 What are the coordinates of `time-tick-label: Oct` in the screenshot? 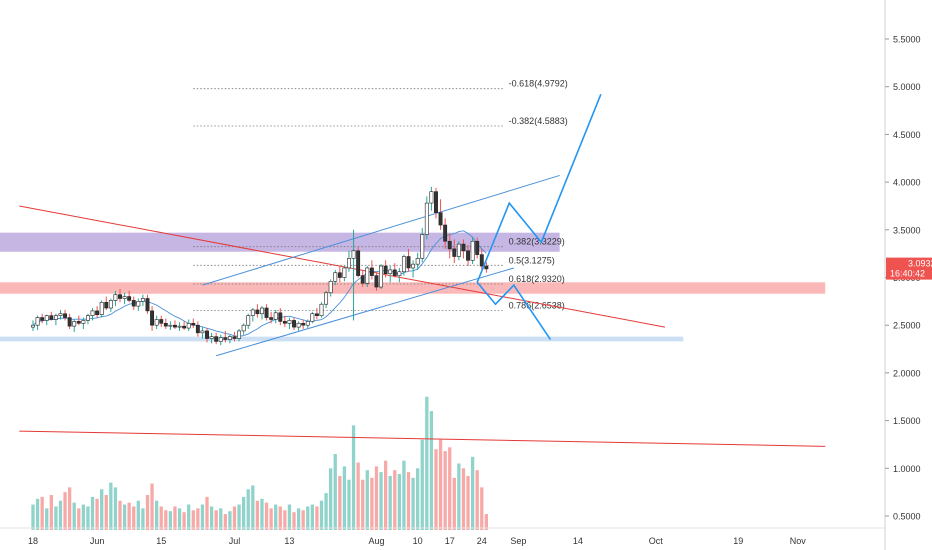 It's located at (656, 541).